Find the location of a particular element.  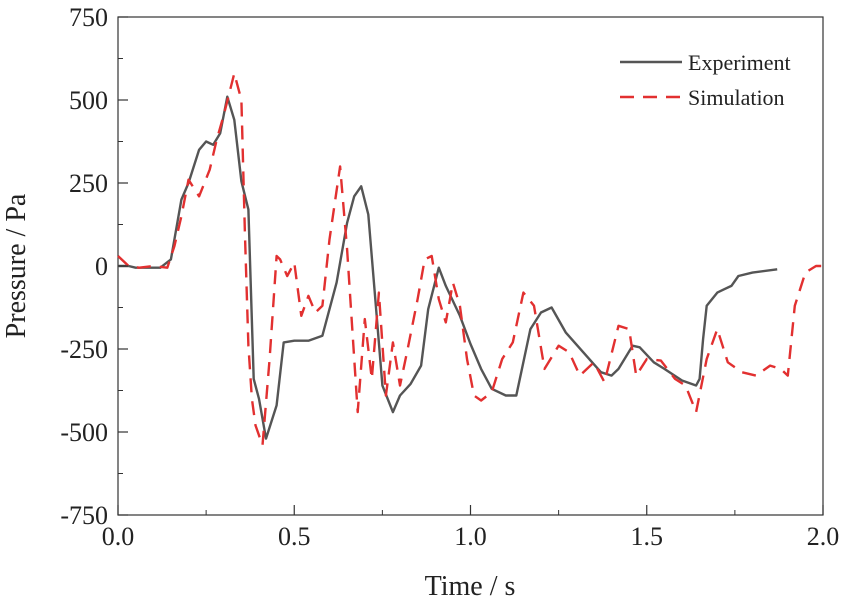

y-tick-label: -750 is located at coordinates (84, 515).